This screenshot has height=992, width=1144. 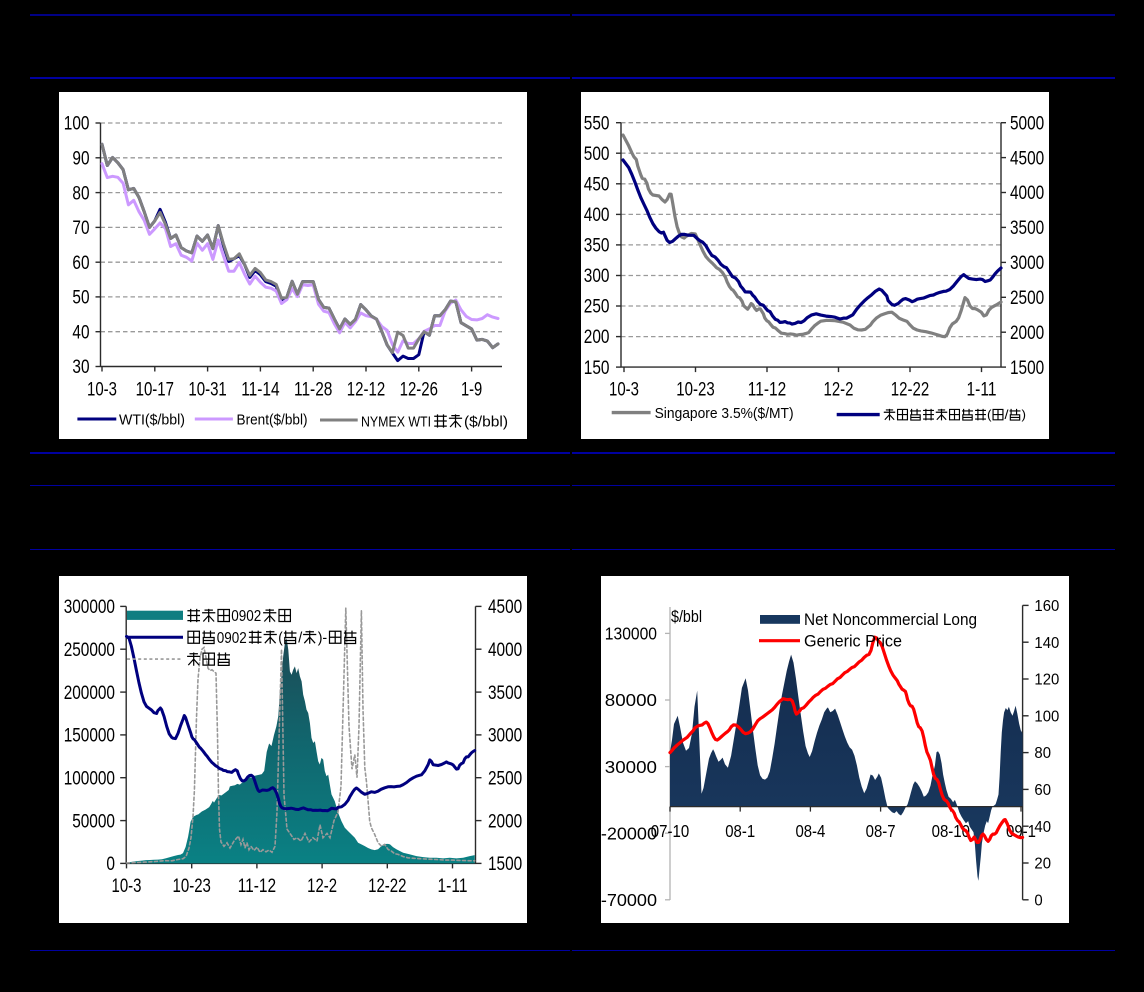 What do you see at coordinates (597, 276) in the screenshot?
I see `svg-text: 300` at bounding box center [597, 276].